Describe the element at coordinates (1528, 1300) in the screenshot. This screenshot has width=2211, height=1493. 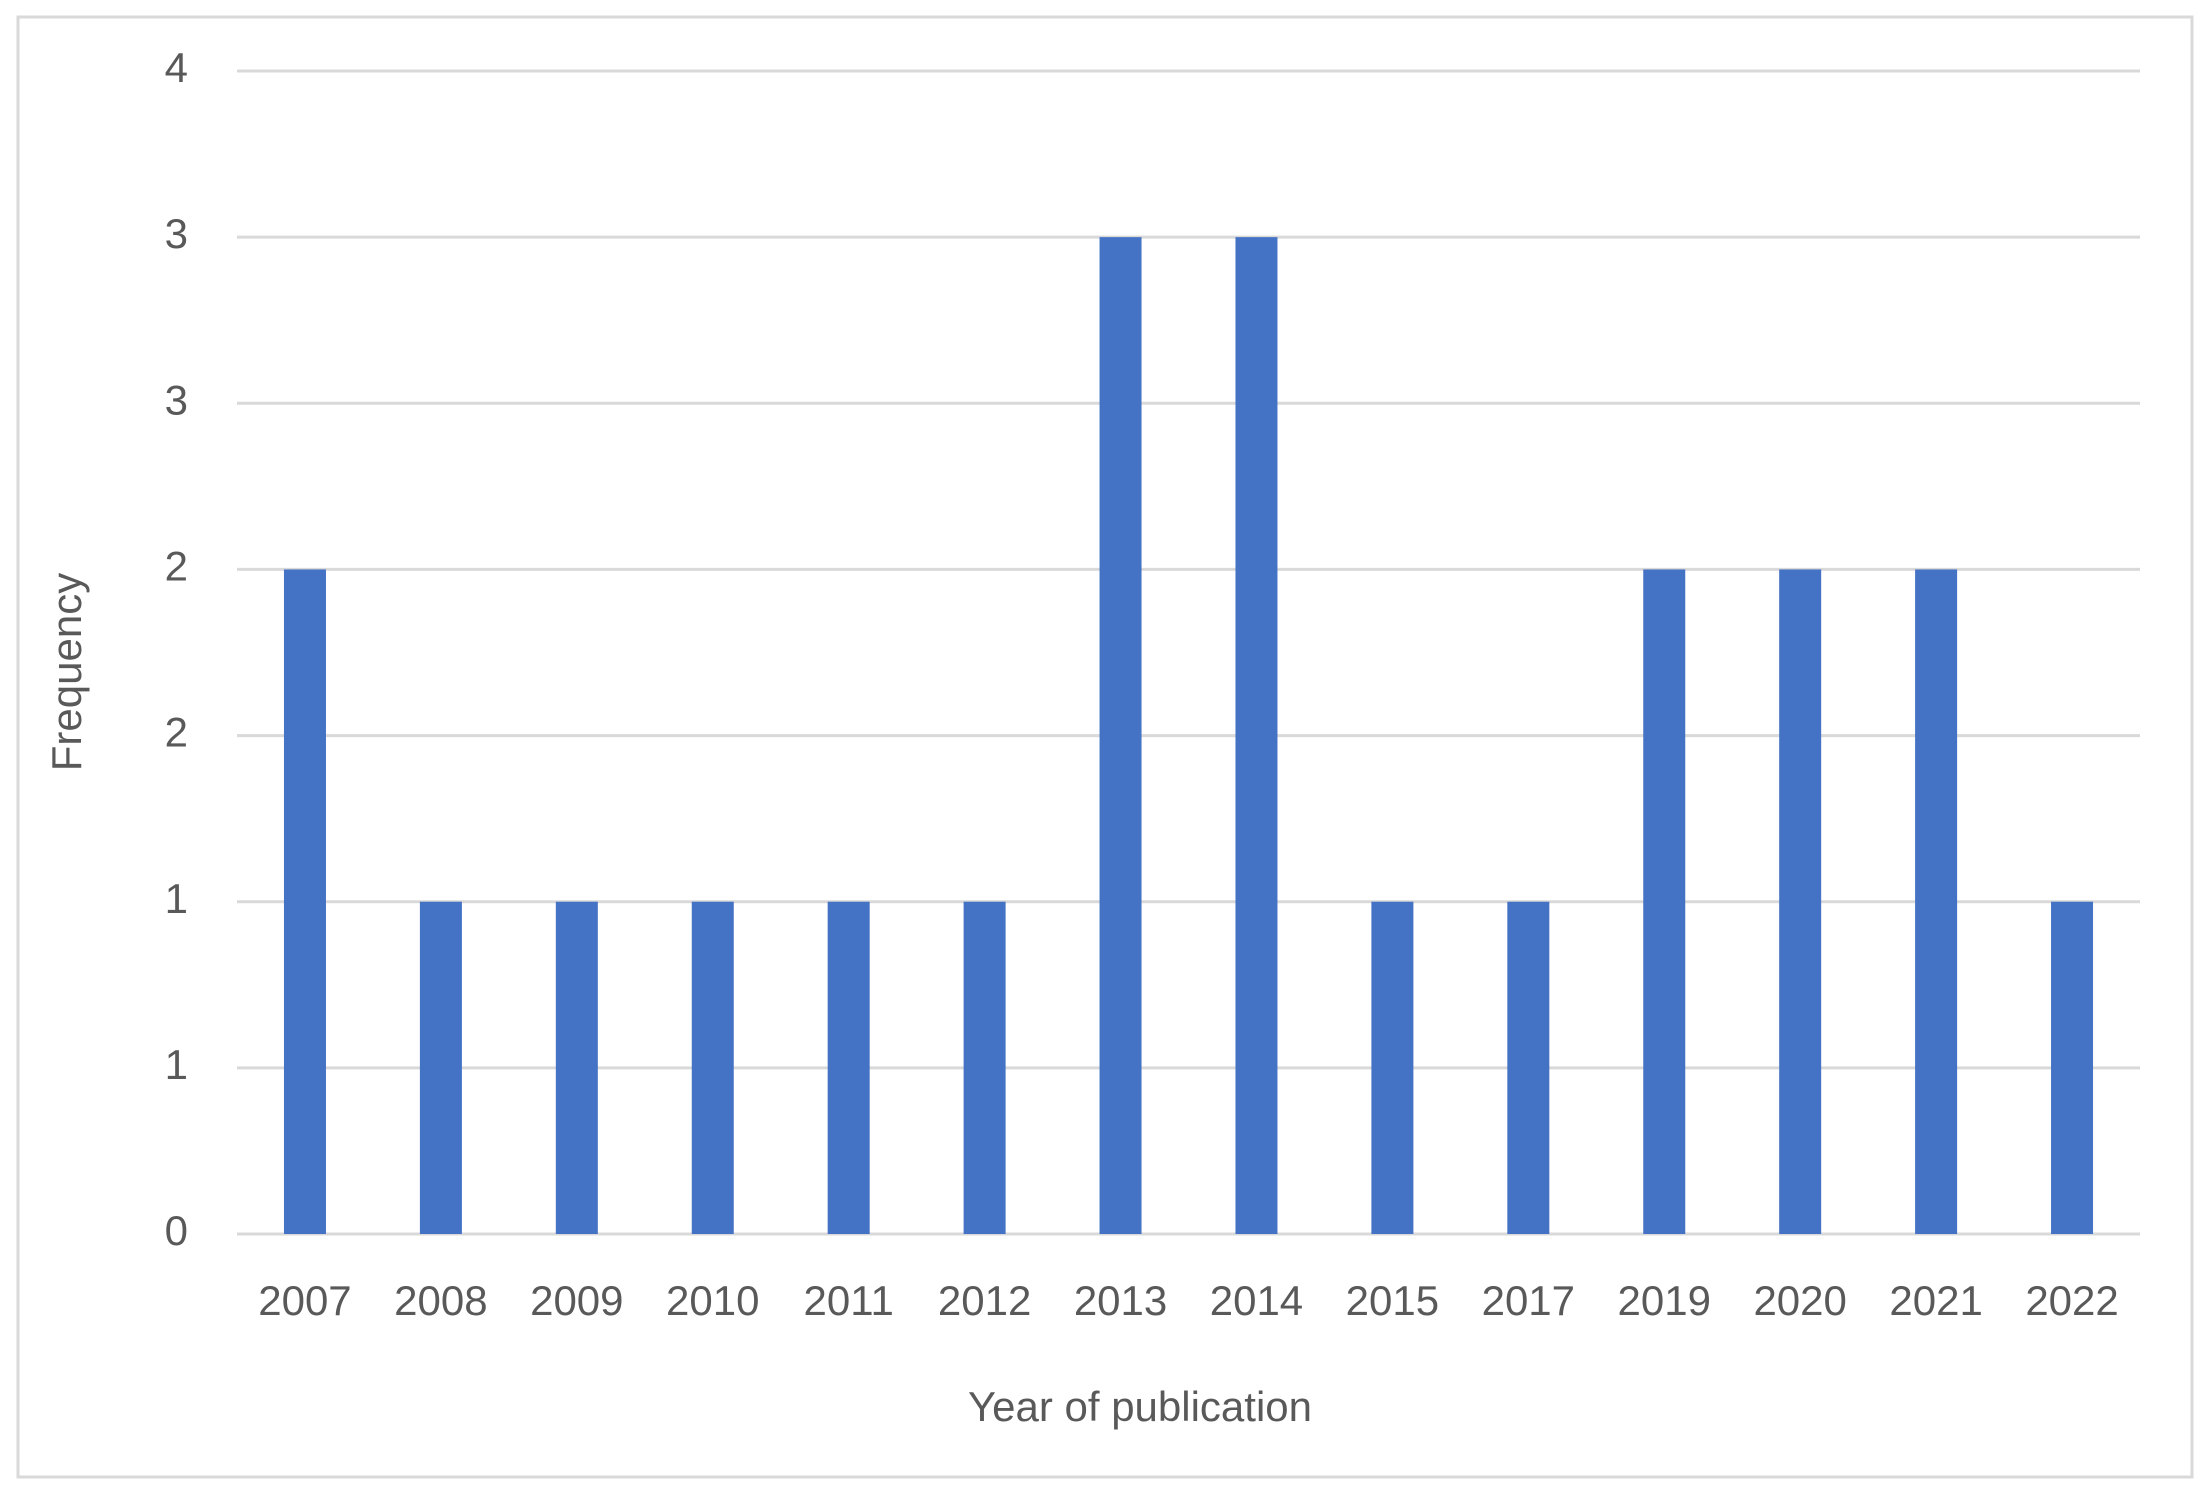
I see `x-tick-label: 2017` at that location.